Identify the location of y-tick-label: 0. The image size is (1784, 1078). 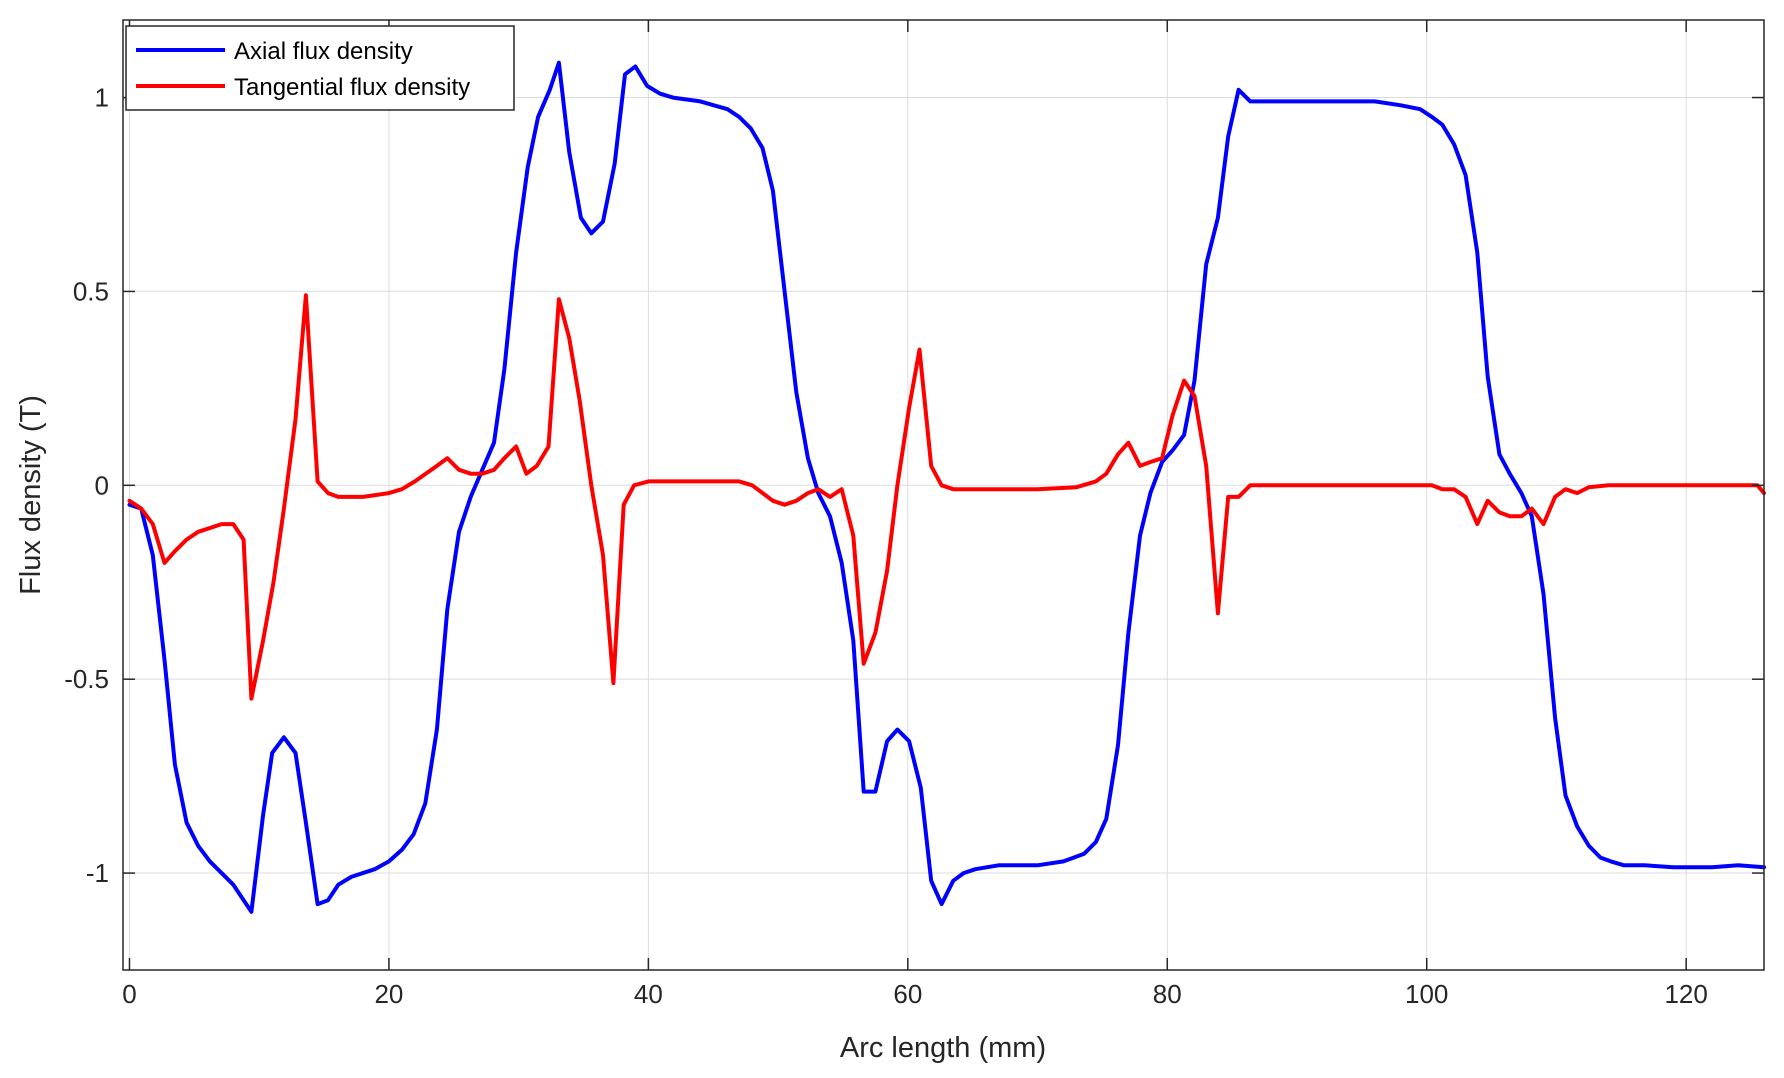
(102, 485).